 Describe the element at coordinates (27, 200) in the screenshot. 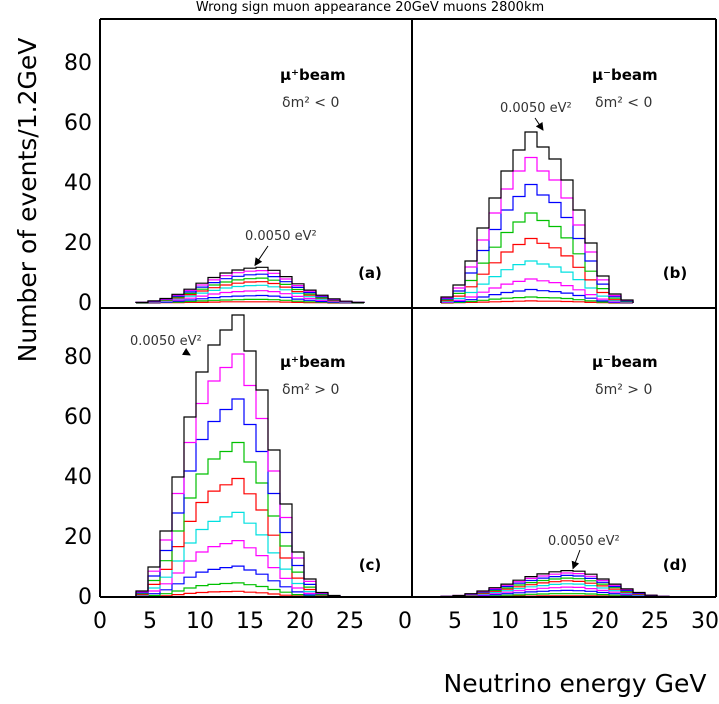

I see `y-axis-label: Number of events/1.2GeV` at that location.